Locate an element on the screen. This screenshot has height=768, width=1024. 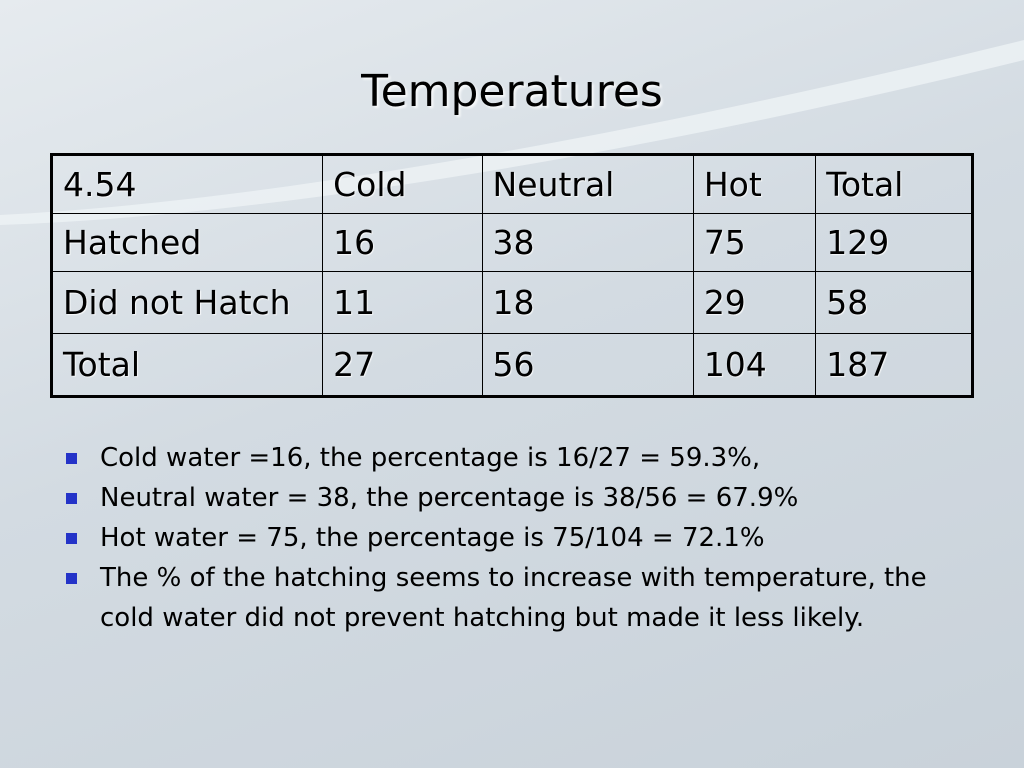
table-cell: 187 is located at coordinates (894, 365).